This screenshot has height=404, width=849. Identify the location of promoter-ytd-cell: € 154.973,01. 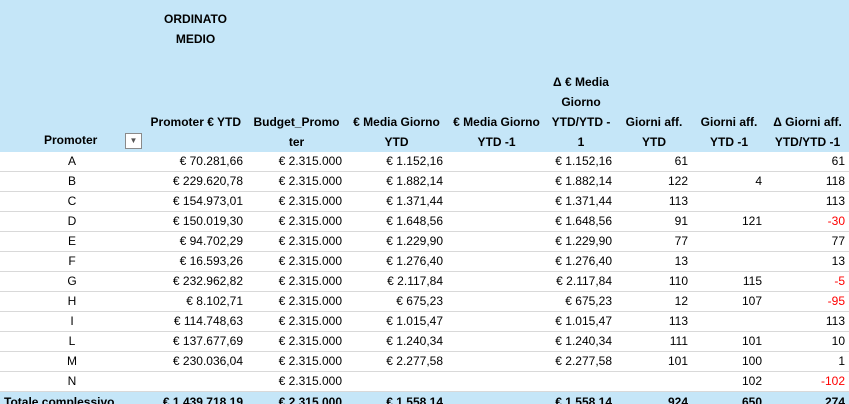
(195, 201).